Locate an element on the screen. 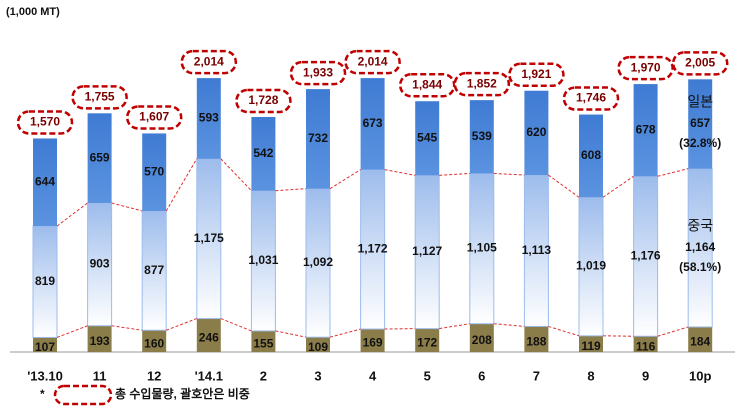 The image size is (742, 416). footnote: 총 수입물량, 괄호안은 비중 is located at coordinates (182, 393).